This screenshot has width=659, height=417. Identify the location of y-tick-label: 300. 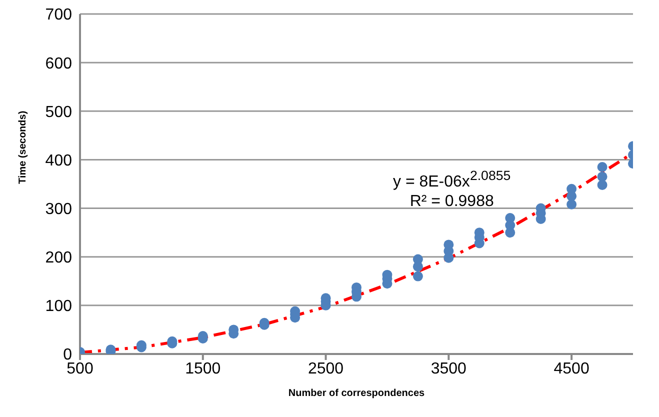
(58, 209).